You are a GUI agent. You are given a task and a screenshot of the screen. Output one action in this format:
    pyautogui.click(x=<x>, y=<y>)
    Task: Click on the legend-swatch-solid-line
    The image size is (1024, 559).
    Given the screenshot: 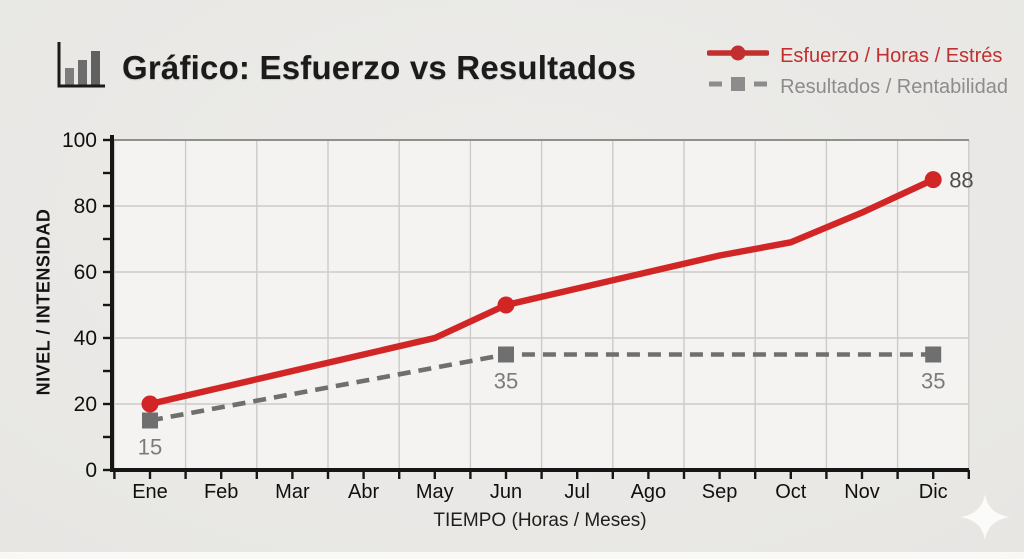 What is the action you would take?
    pyautogui.click(x=738, y=56)
    